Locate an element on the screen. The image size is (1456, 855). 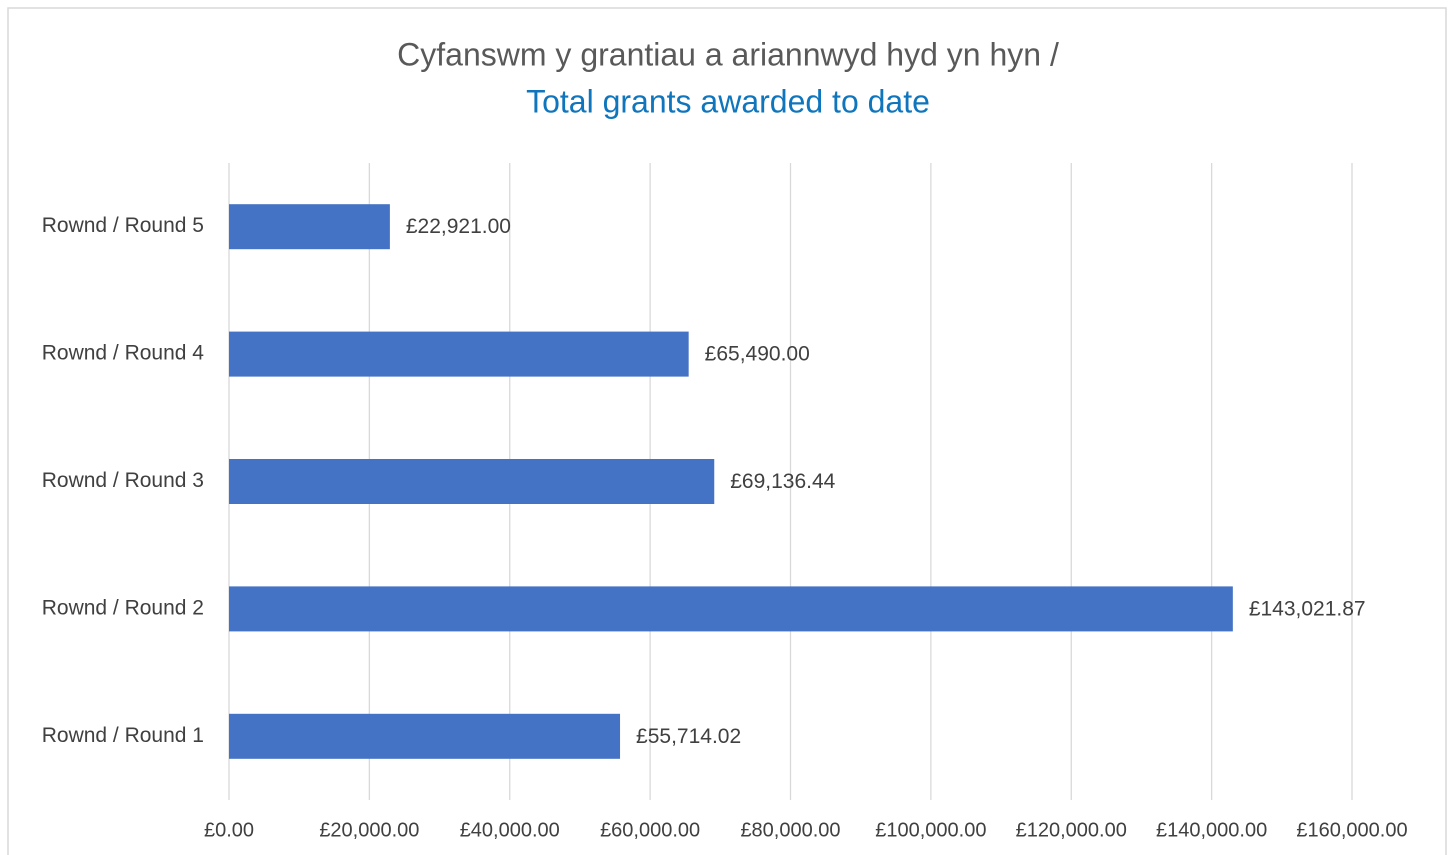
data-label: £22,921.00 is located at coordinates (458, 226).